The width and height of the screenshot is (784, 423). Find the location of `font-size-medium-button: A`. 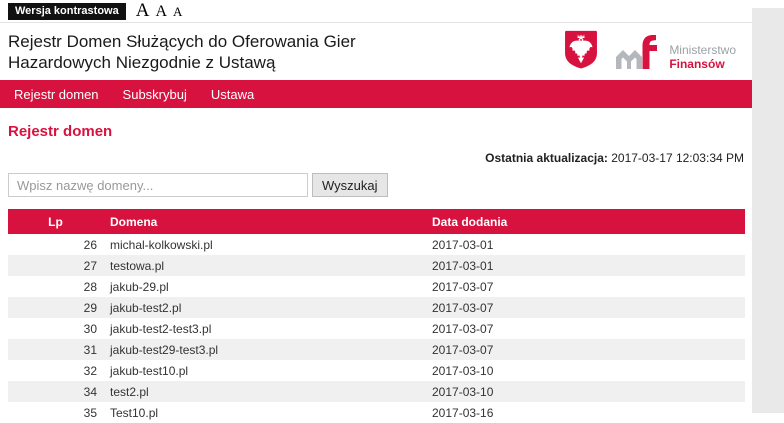

font-size-medium-button: A is located at coordinates (161, 11).